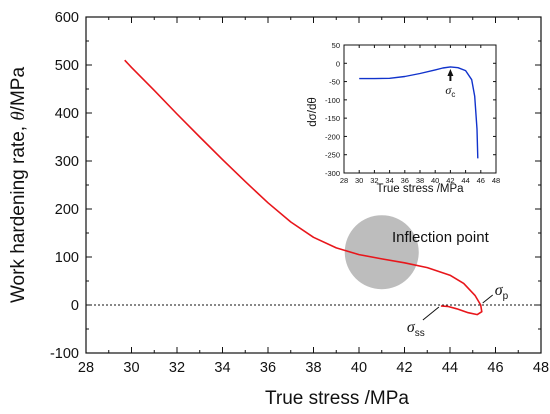 The height and width of the screenshot is (414, 550). I want to click on sigma-c-annotation: σc, so click(450, 83).